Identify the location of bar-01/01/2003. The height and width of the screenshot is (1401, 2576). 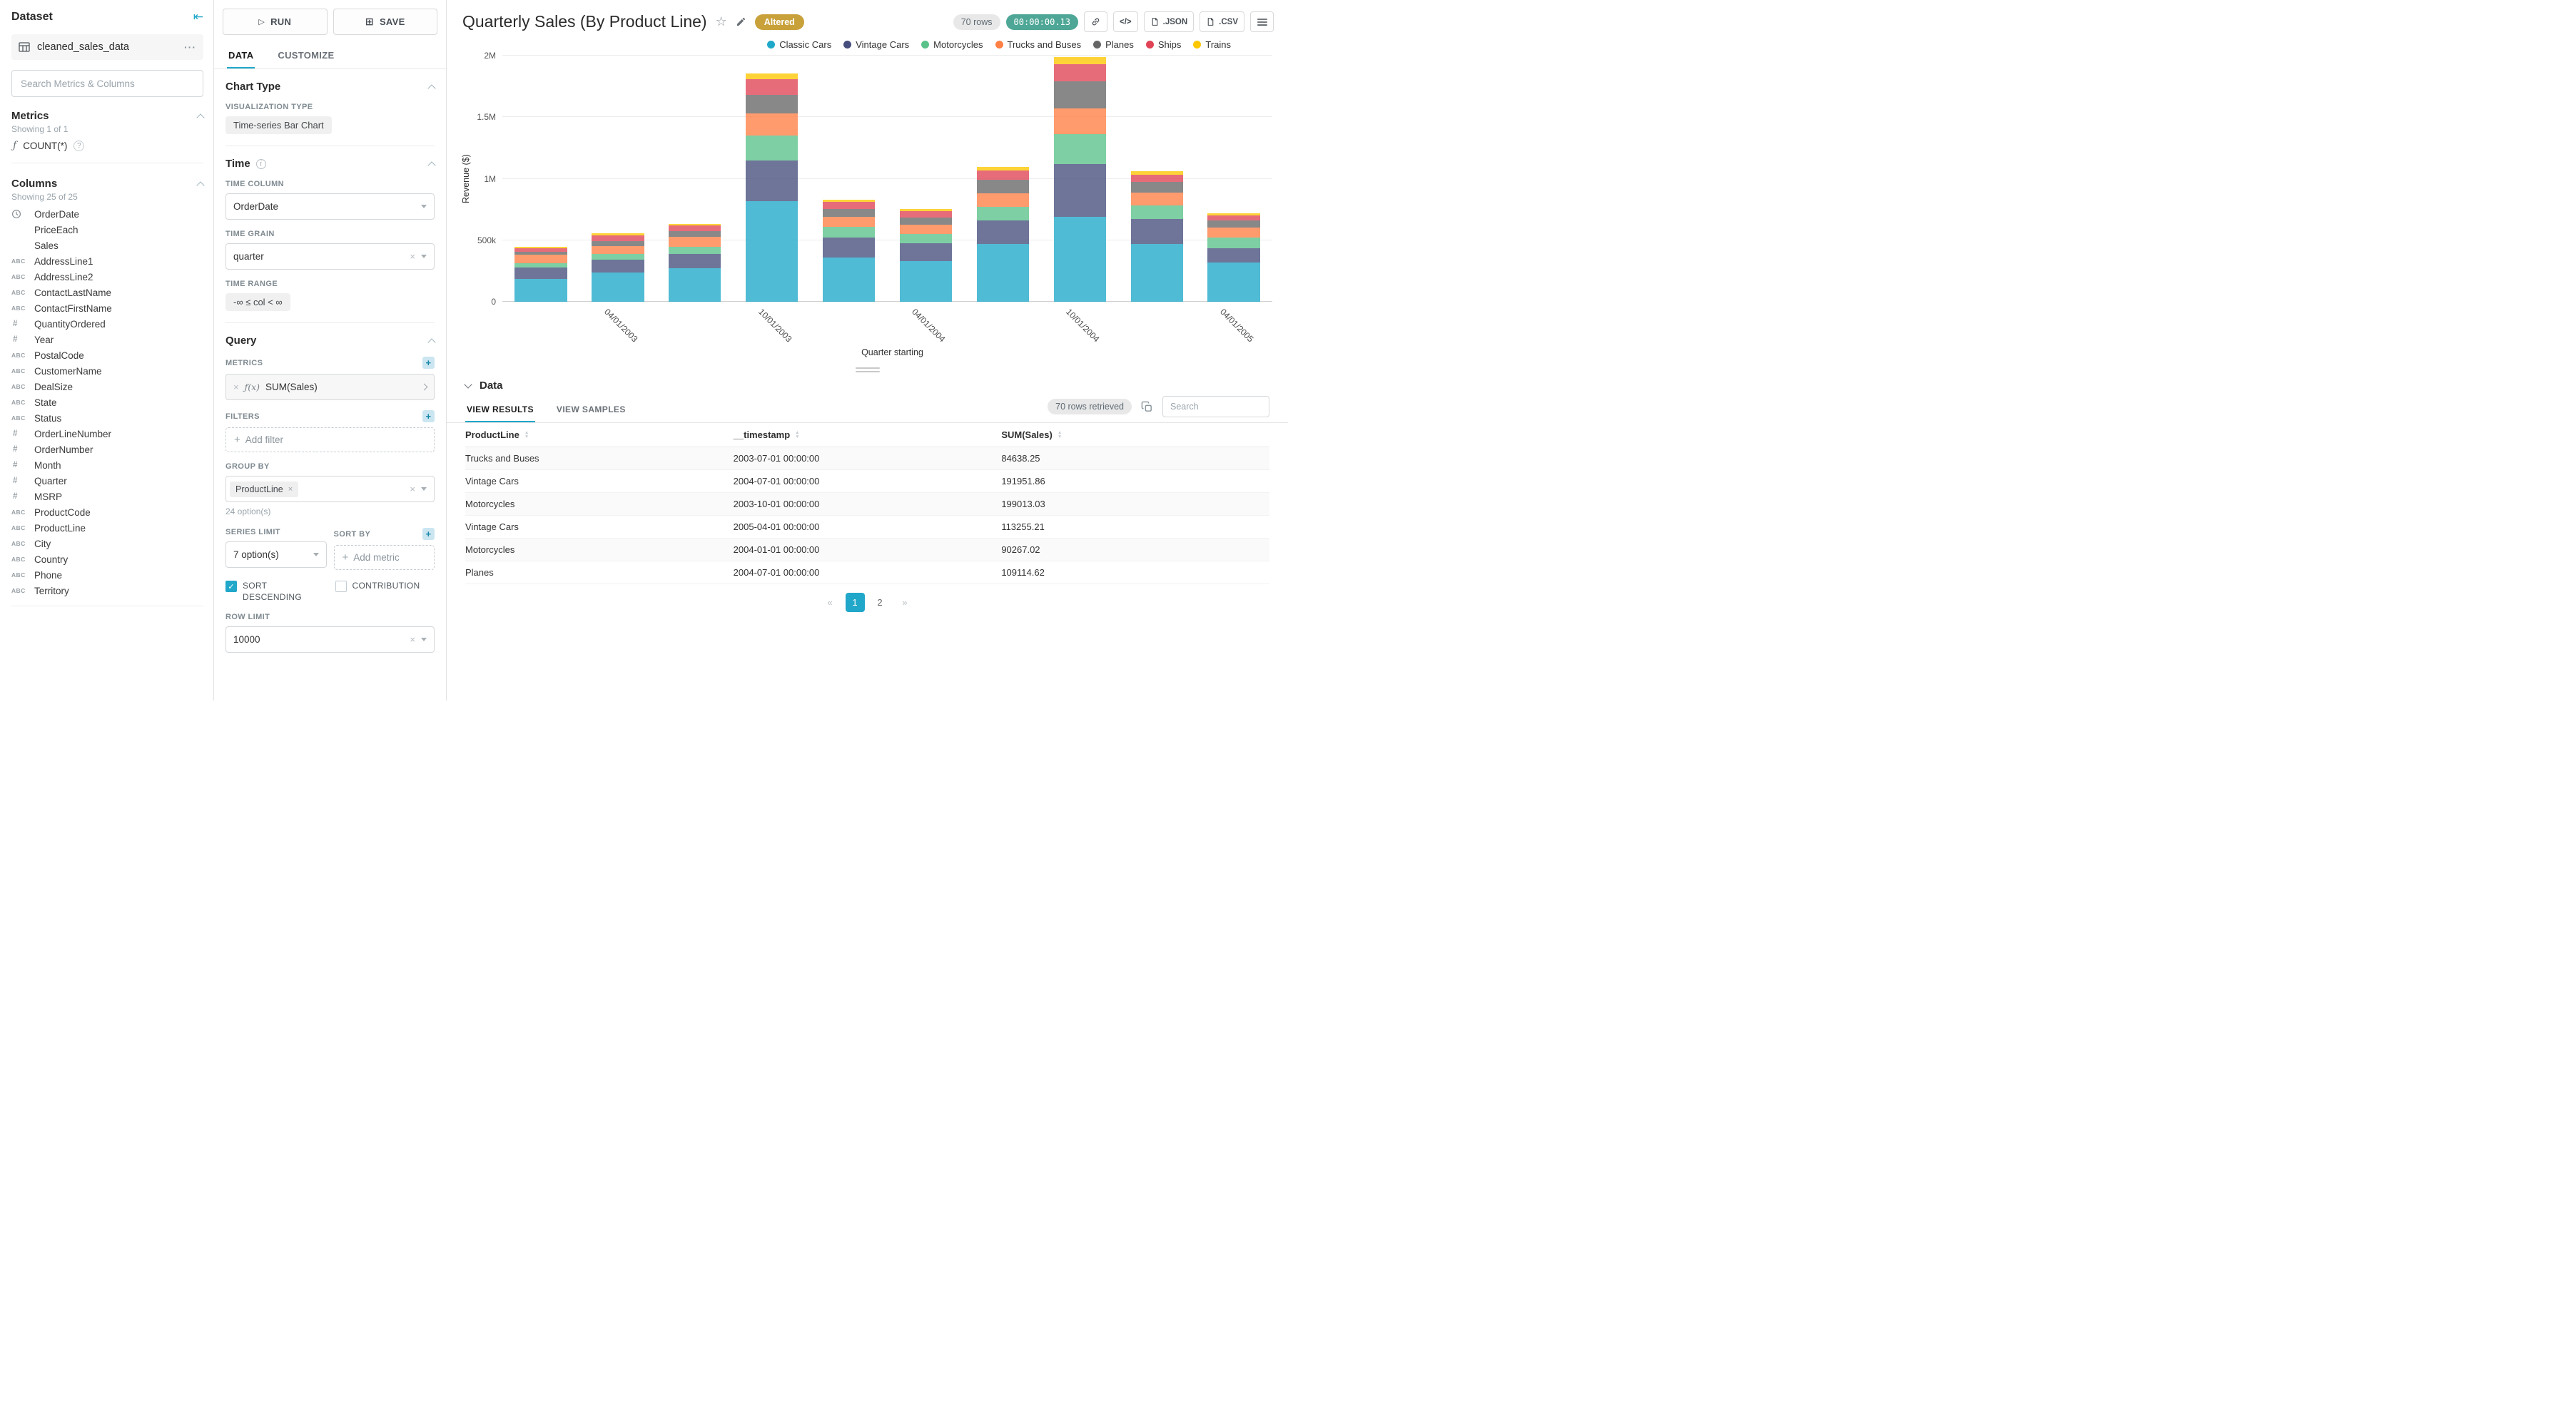
(540, 179).